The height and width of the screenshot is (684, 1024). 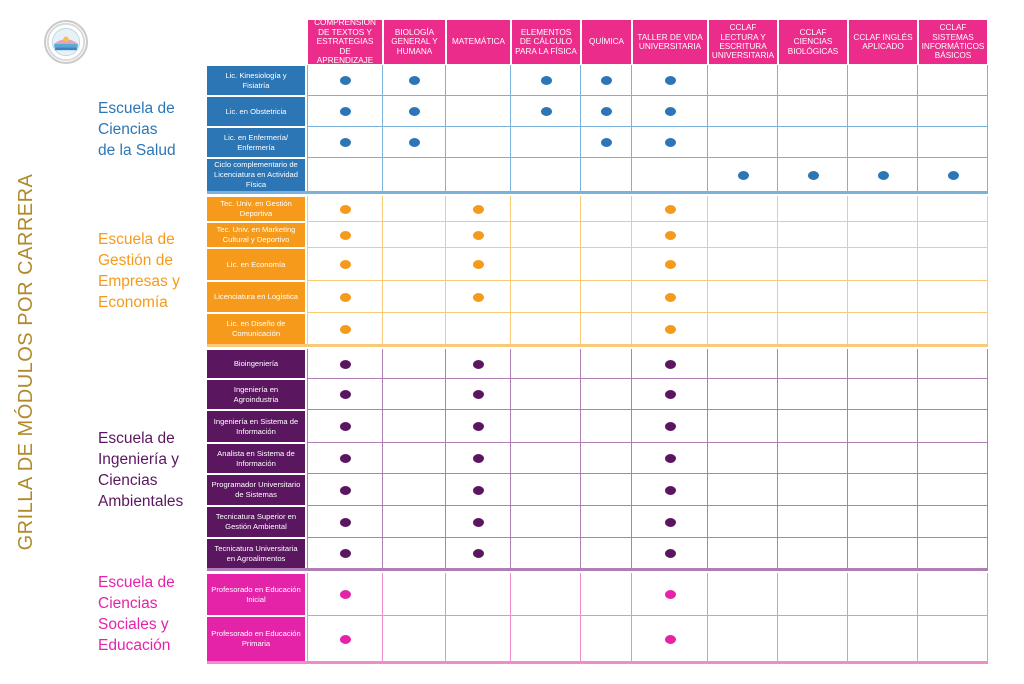 What do you see at coordinates (414, 42) in the screenshot?
I see `column-header: BIOLOGÍA GENERAL Y HUMANA` at bounding box center [414, 42].